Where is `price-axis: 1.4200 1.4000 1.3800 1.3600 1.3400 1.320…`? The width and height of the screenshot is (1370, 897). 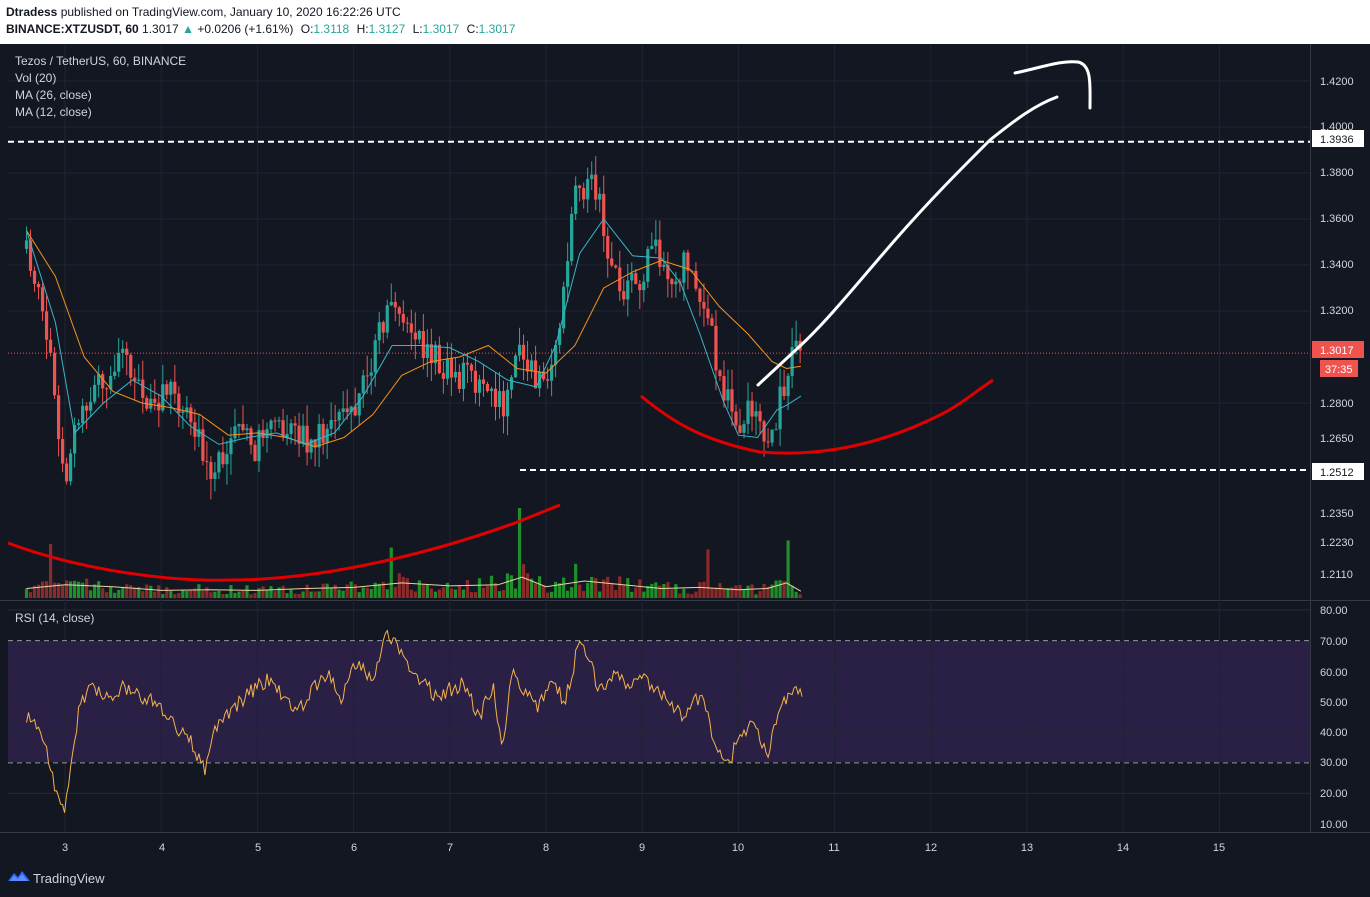
price-axis: 1.4200 1.4000 1.3800 1.3600 1.3400 1.320… is located at coordinates (1337, 328).